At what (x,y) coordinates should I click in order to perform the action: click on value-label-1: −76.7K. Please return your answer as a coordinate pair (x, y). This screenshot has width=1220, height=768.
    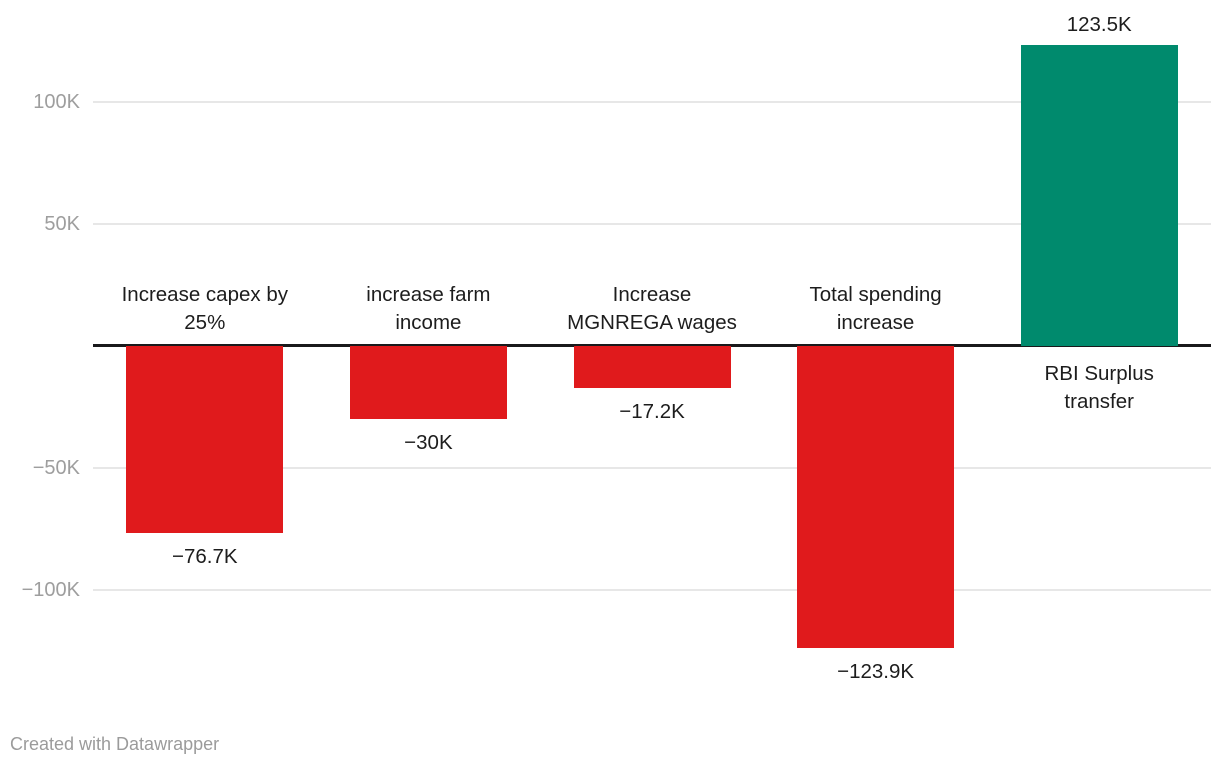
    Looking at the image, I should click on (205, 557).